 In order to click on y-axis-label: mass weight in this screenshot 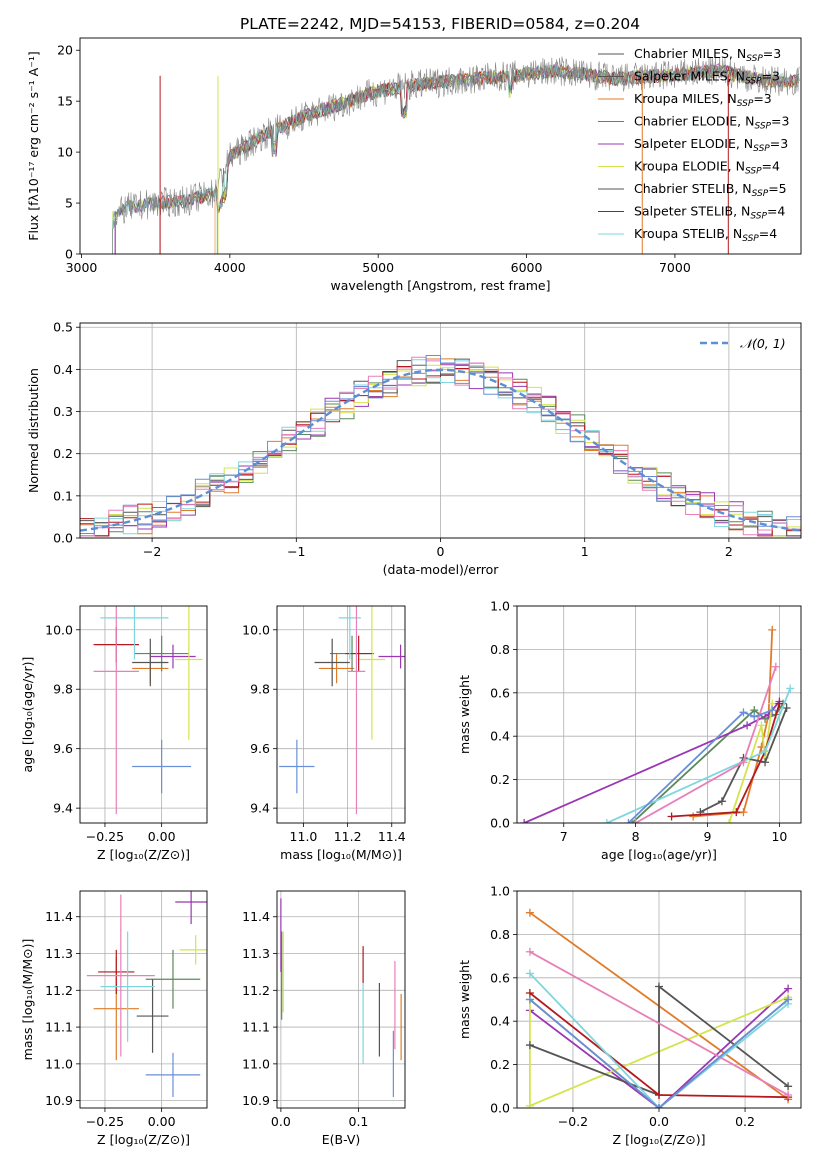, I will do `click(464, 999)`.